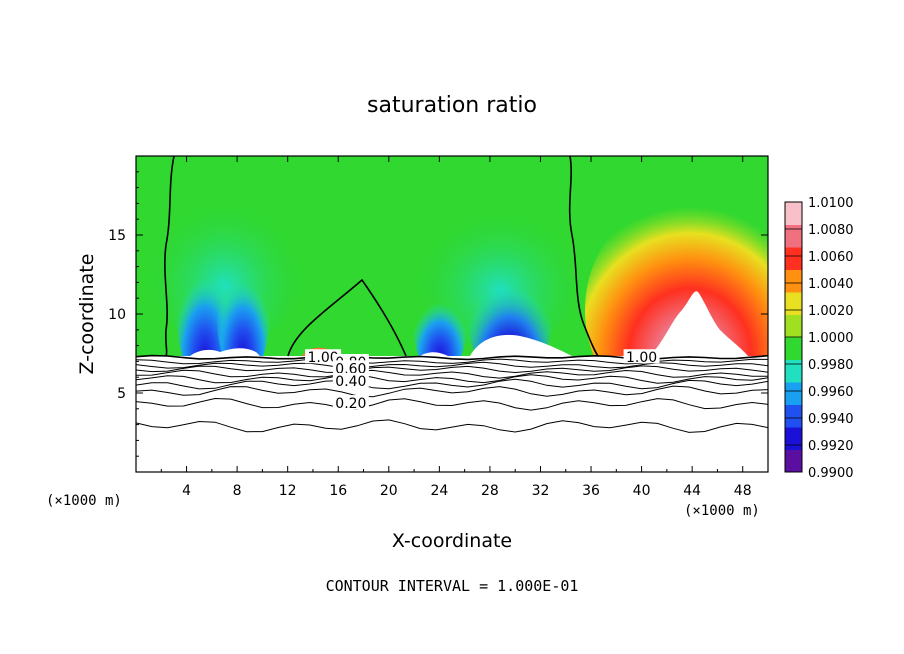  I want to click on contour-interval-note: CONTOUR INTERVAL = 1.000E-01, so click(452, 586).